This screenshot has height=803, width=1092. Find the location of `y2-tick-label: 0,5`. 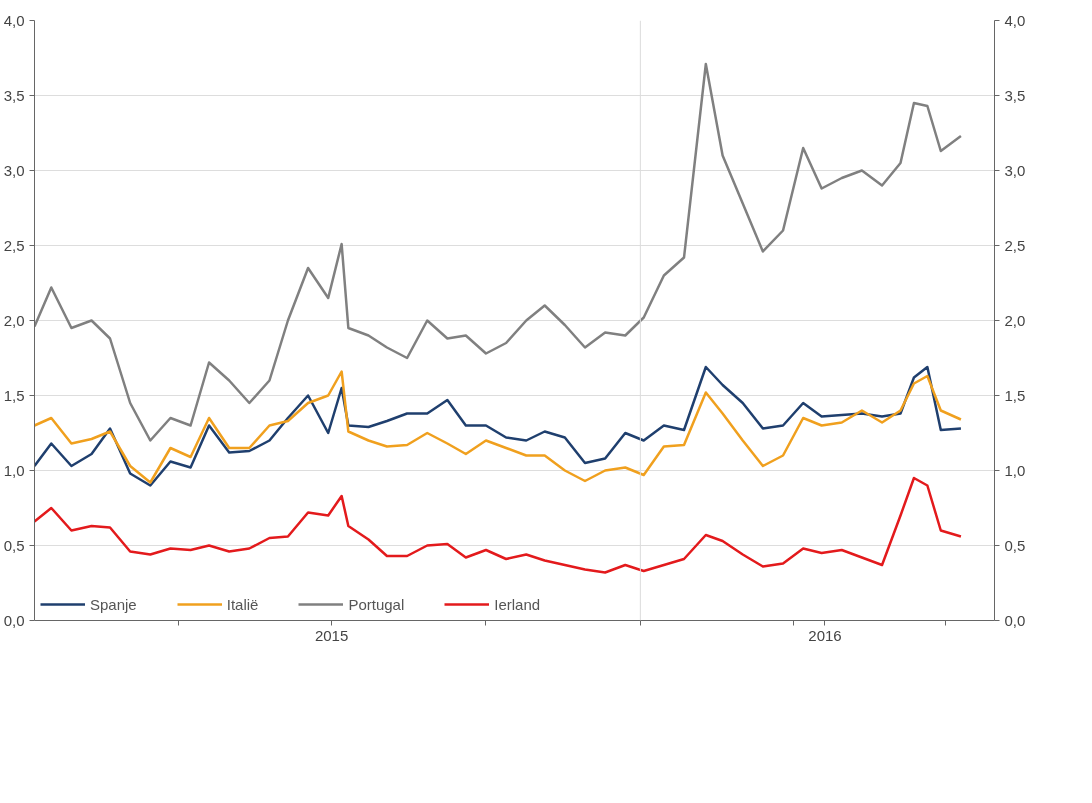

y2-tick-label: 0,5 is located at coordinates (1015, 545).